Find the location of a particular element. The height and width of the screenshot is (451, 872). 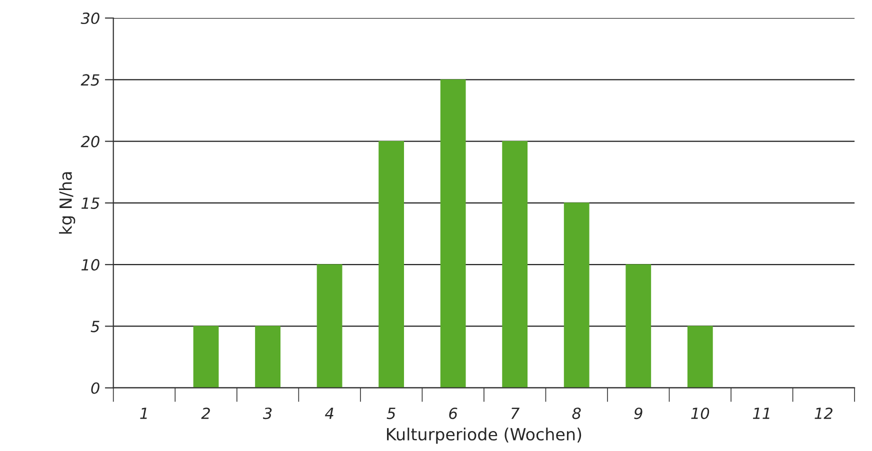

y-tick-label: 5 is located at coordinates (95, 326).